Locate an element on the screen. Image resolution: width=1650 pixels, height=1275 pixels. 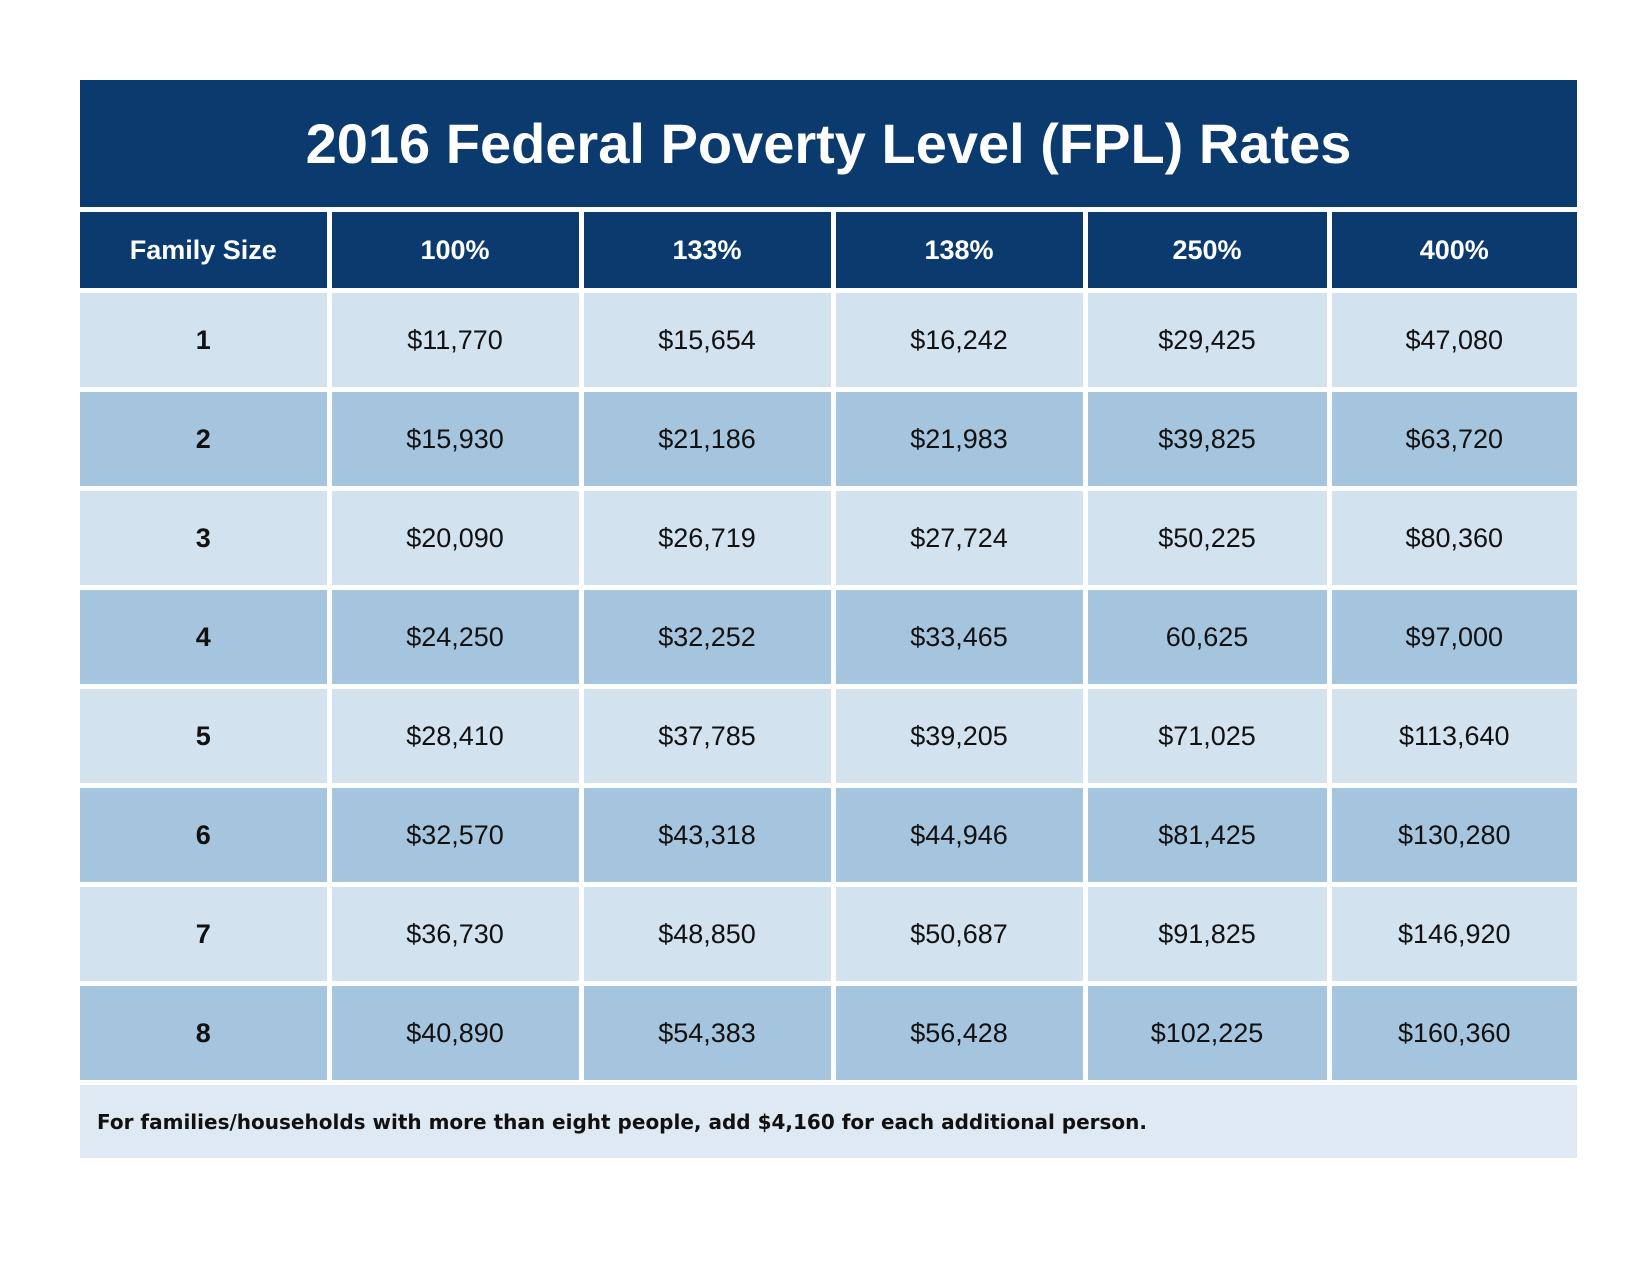
table-cell: $113,640 is located at coordinates (1451, 736).